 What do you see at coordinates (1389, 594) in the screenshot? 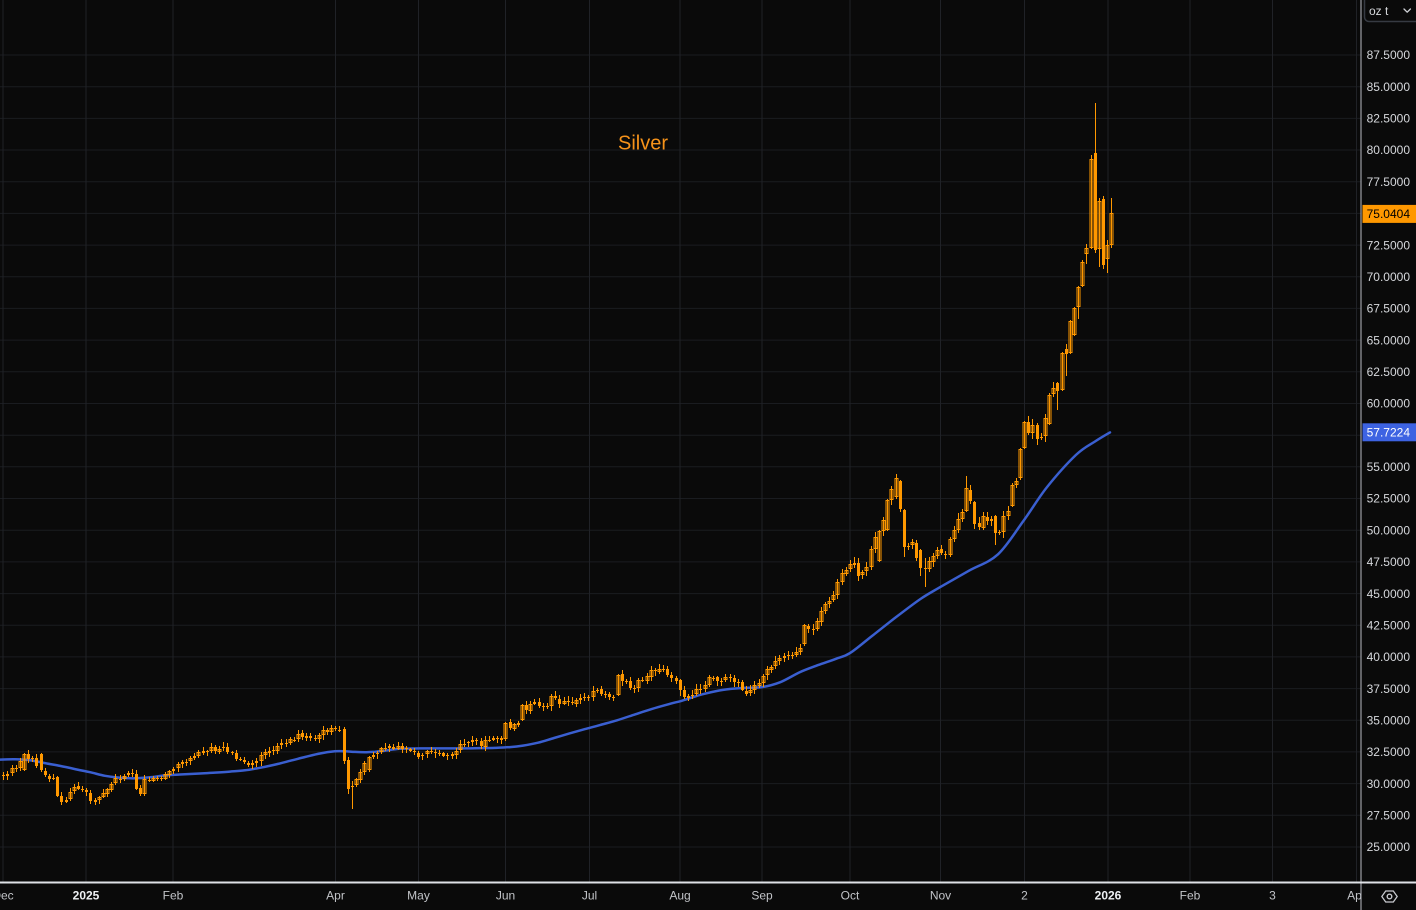
I see `svg-text: 45.0000` at bounding box center [1389, 594].